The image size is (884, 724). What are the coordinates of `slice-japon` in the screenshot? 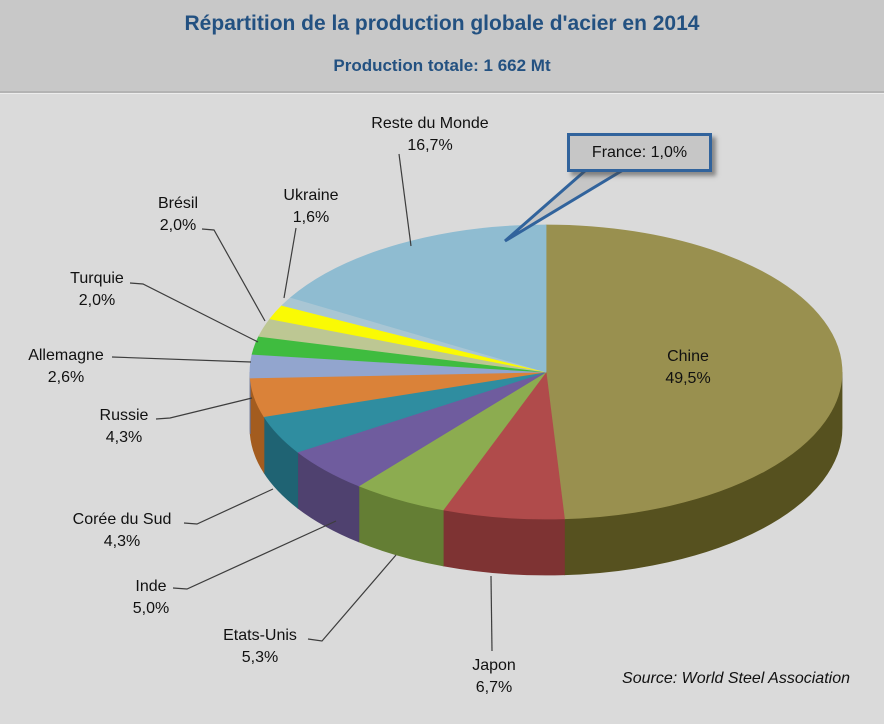 It's located at (503, 445).